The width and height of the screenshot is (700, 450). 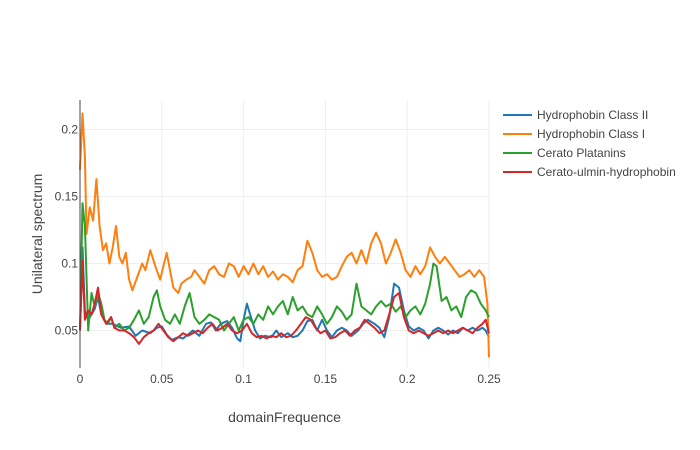 I want to click on x-tick-label: 0.1, so click(x=243, y=379).